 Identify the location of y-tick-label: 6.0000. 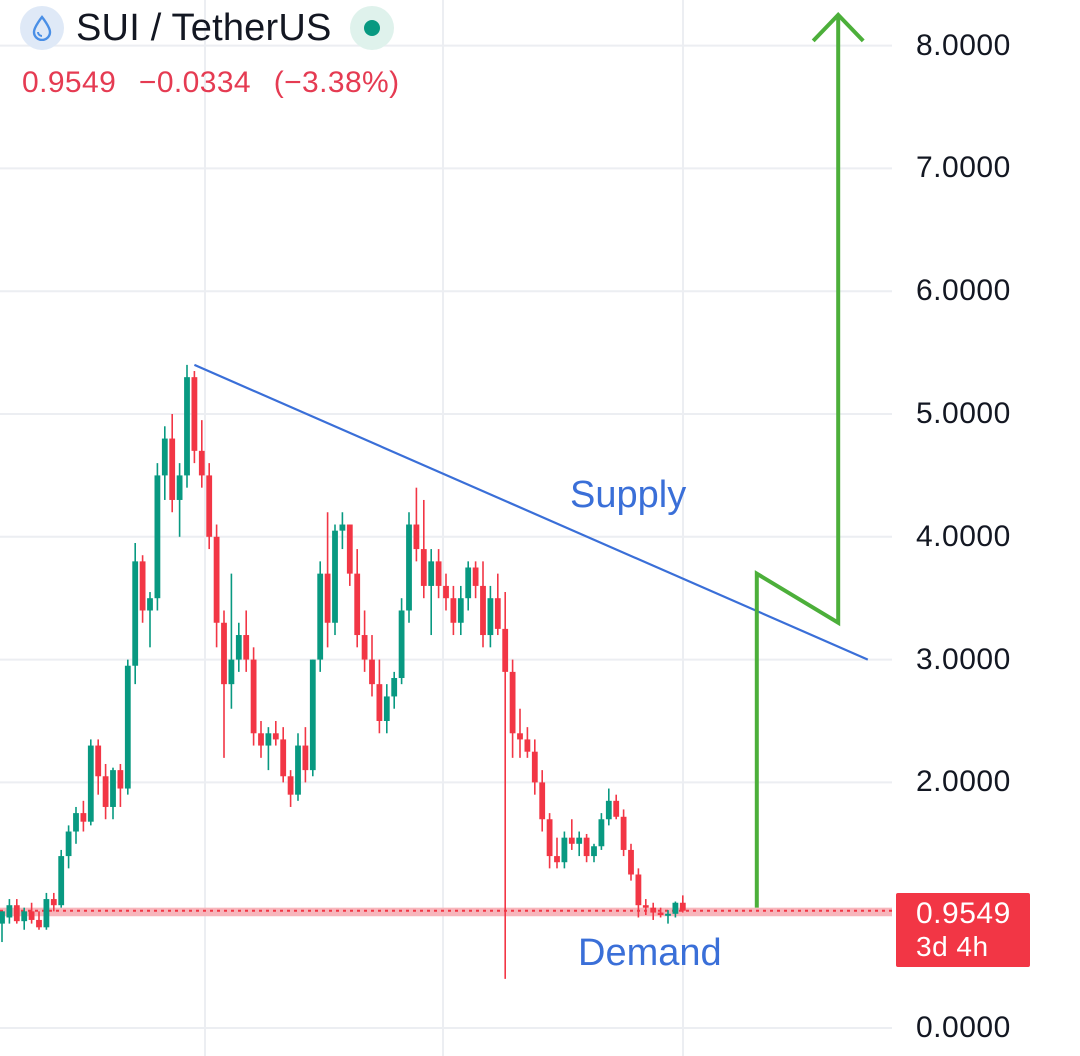
(963, 291).